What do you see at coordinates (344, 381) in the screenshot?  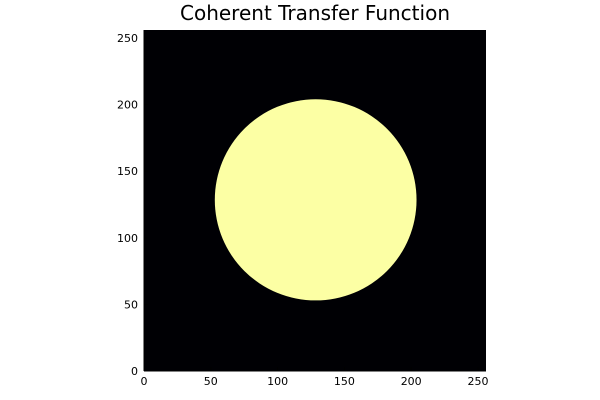 I see `x-tick-label: 150` at bounding box center [344, 381].